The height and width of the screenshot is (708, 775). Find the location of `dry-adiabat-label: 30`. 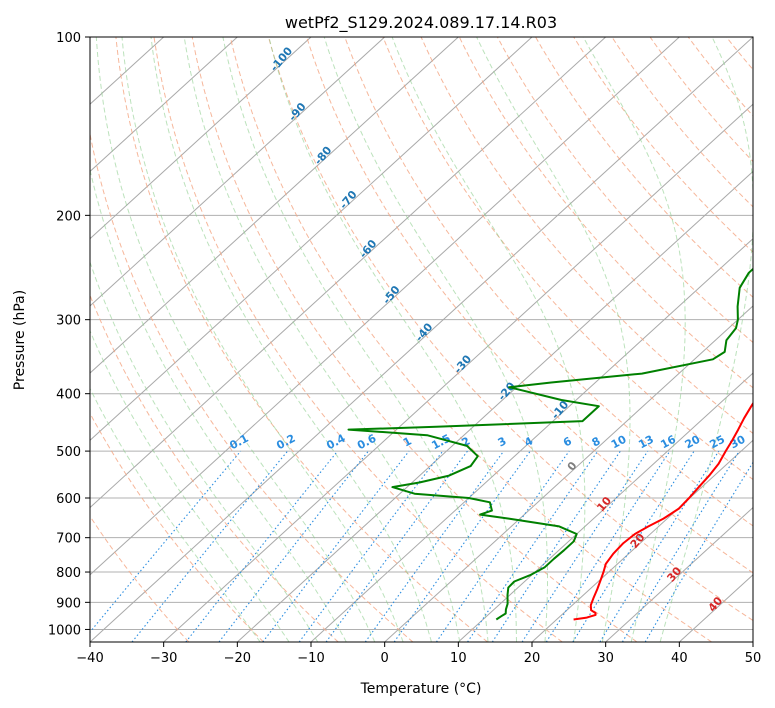

dry-adiabat-label: 30 is located at coordinates (675, 574).